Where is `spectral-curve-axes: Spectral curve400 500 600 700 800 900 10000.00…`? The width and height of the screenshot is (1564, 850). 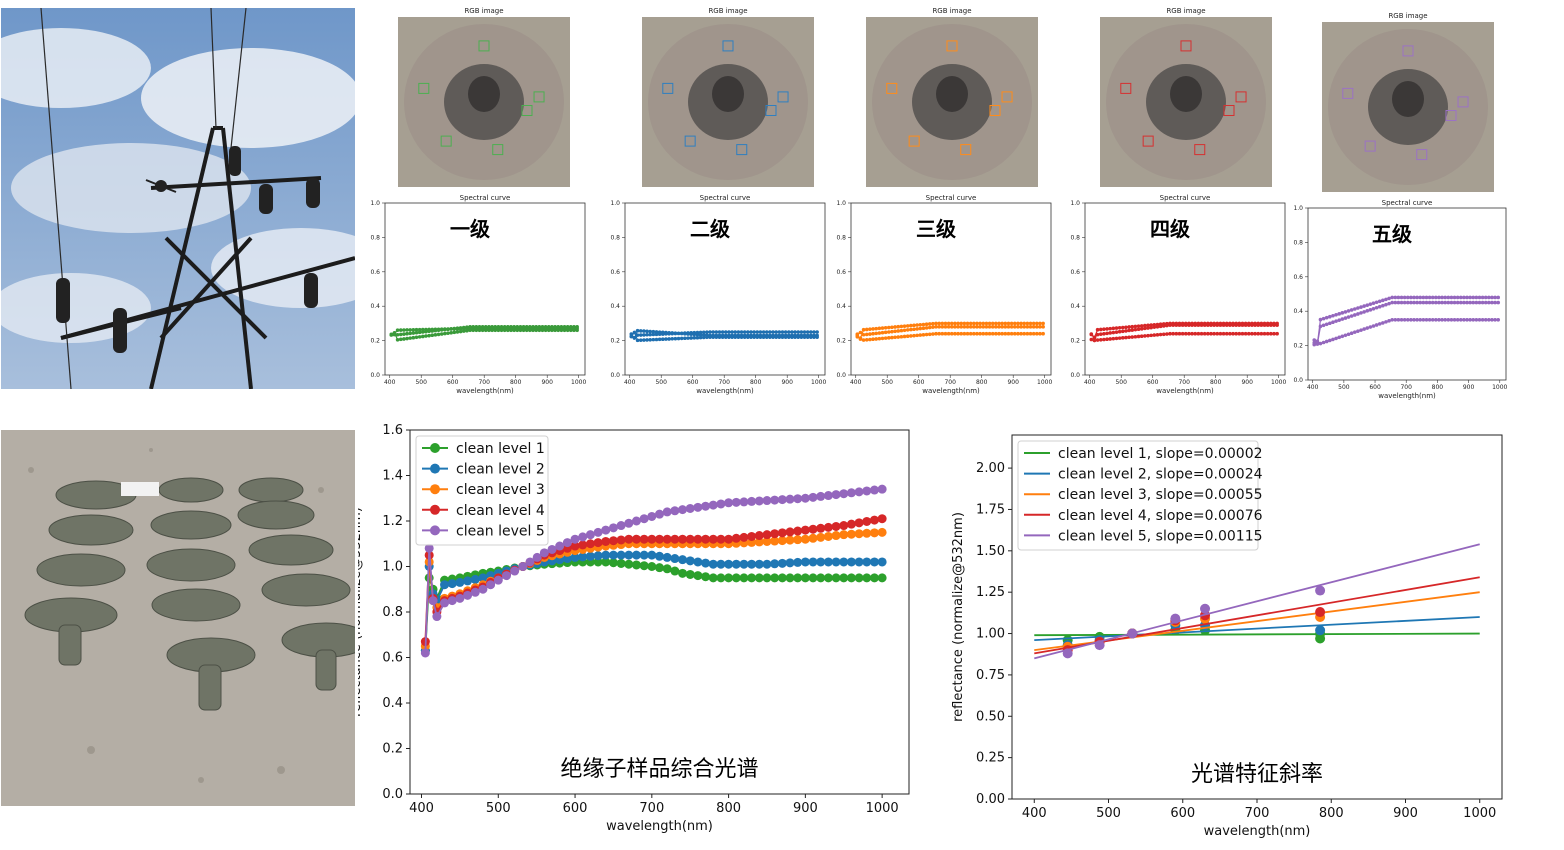
spectral-curve-axes: Spectral curve400 500 600 700 800 900 10000.00… is located at coordinates (478, 294).